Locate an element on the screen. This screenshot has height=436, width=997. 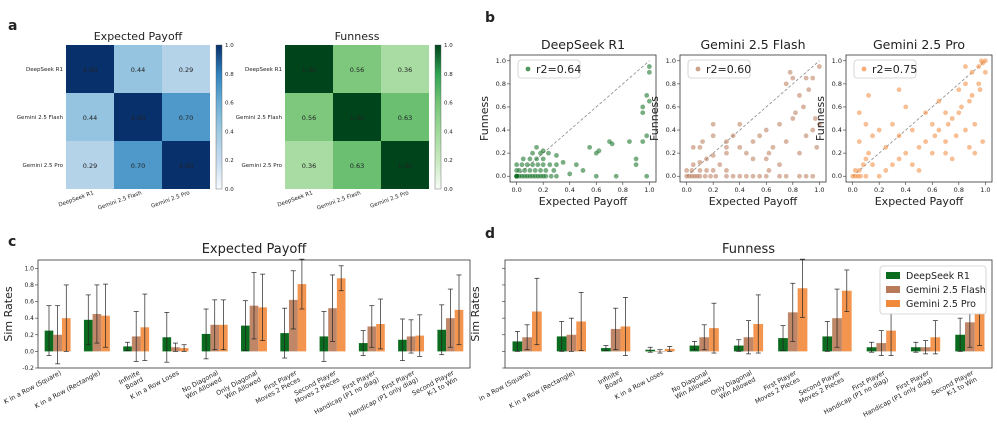
heatmap-cell-label: 0.63 is located at coordinates (357, 166).